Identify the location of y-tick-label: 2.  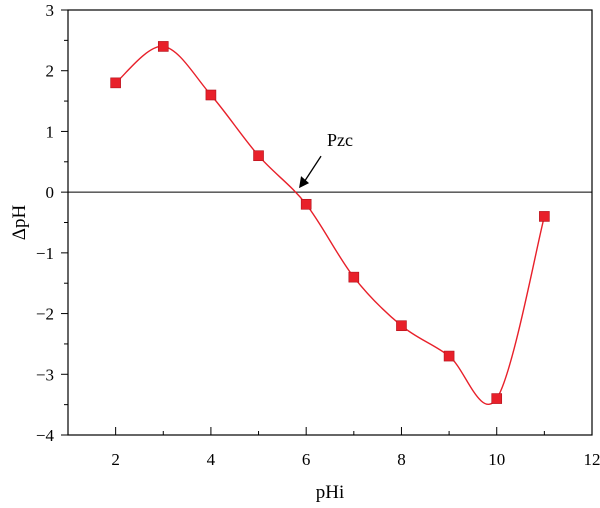
(50, 71).